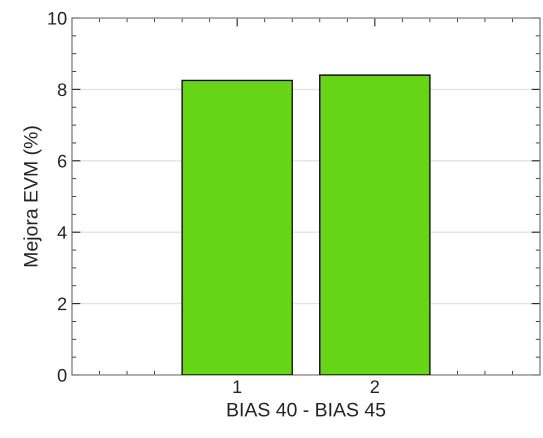  Describe the element at coordinates (62, 232) in the screenshot. I see `y-tick-label: 4` at that location.